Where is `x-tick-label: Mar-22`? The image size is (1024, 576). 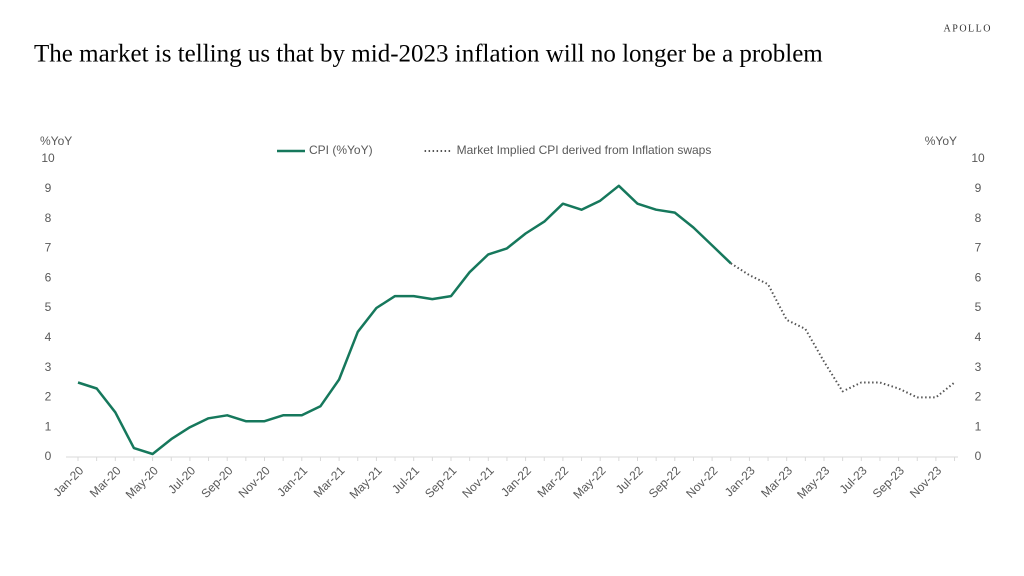
x-tick-label: Mar-22 is located at coordinates (552, 481).